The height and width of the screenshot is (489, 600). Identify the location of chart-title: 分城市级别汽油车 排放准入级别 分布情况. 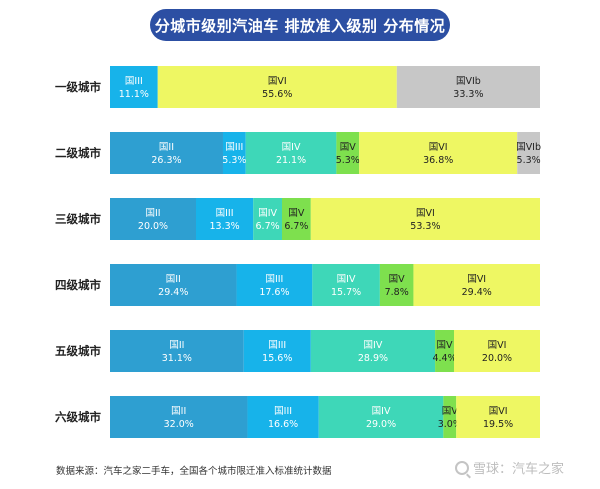
(300, 25).